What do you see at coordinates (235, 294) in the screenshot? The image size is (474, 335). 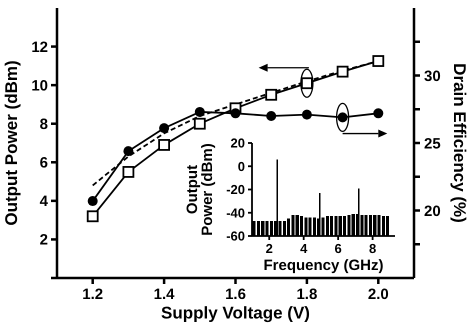 I see `x-tick-label: 1.6` at bounding box center [235, 294].